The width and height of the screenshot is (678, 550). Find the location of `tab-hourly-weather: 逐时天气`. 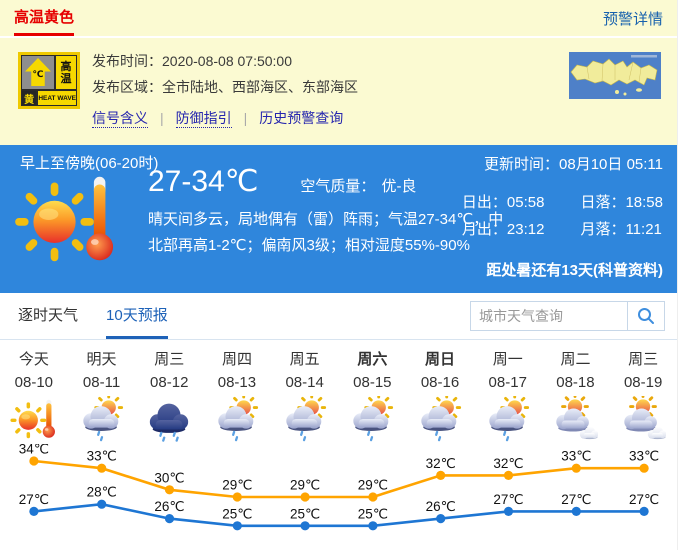

tab-hourly-weather: 逐时天气 is located at coordinates (48, 315).